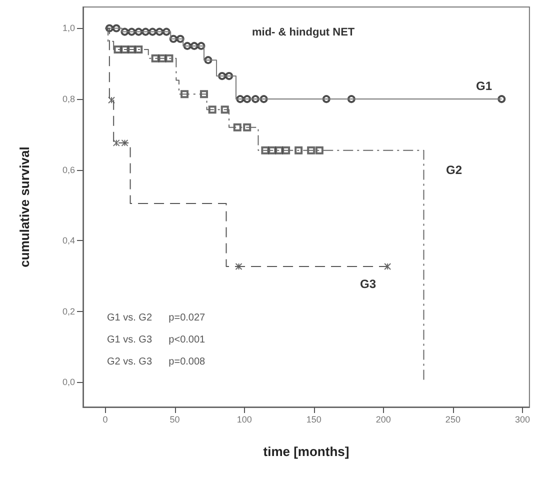  I want to click on text: mid- & hindgut NET, so click(303, 32).